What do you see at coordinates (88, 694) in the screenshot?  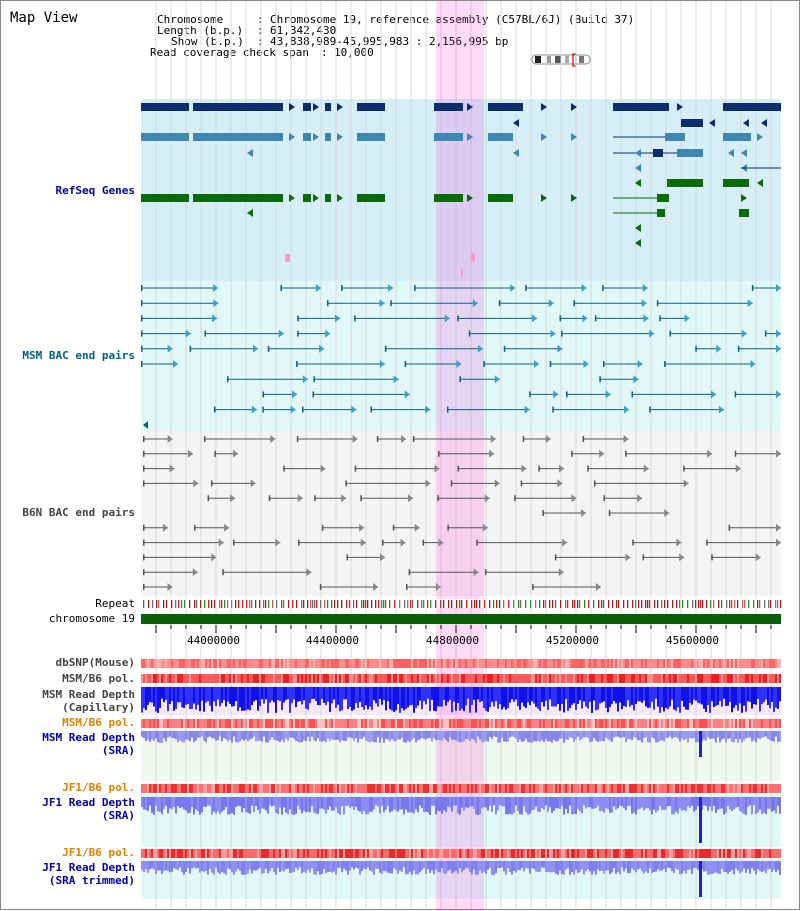 I see `msm-depth-cap-label-1: MSM Read Depth` at bounding box center [88, 694].